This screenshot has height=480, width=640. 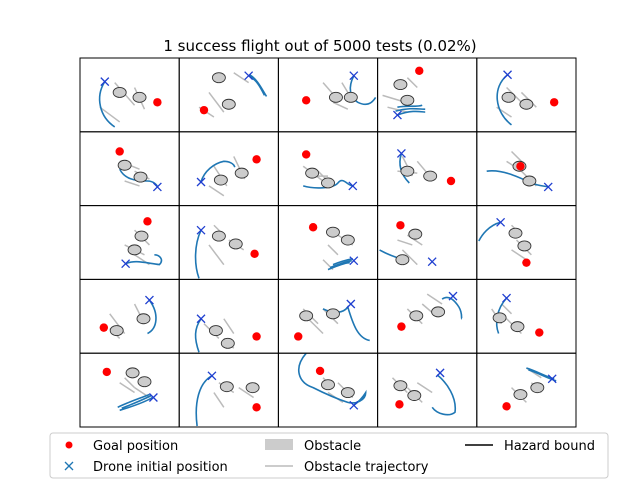 What do you see at coordinates (552, 379) in the screenshot?
I see `panel-5-5-drone-start` at bounding box center [552, 379].